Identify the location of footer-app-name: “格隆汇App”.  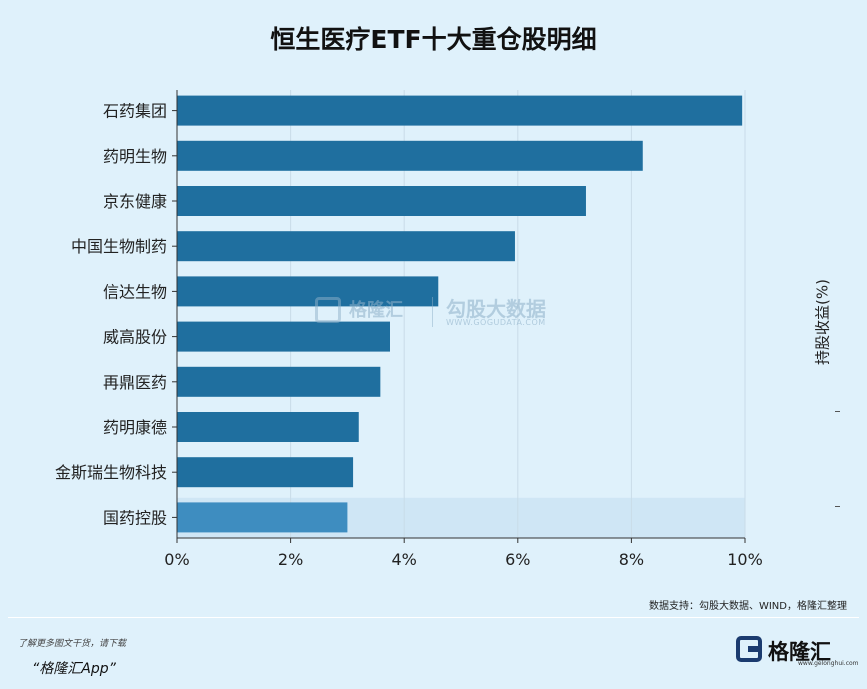
(74, 669).